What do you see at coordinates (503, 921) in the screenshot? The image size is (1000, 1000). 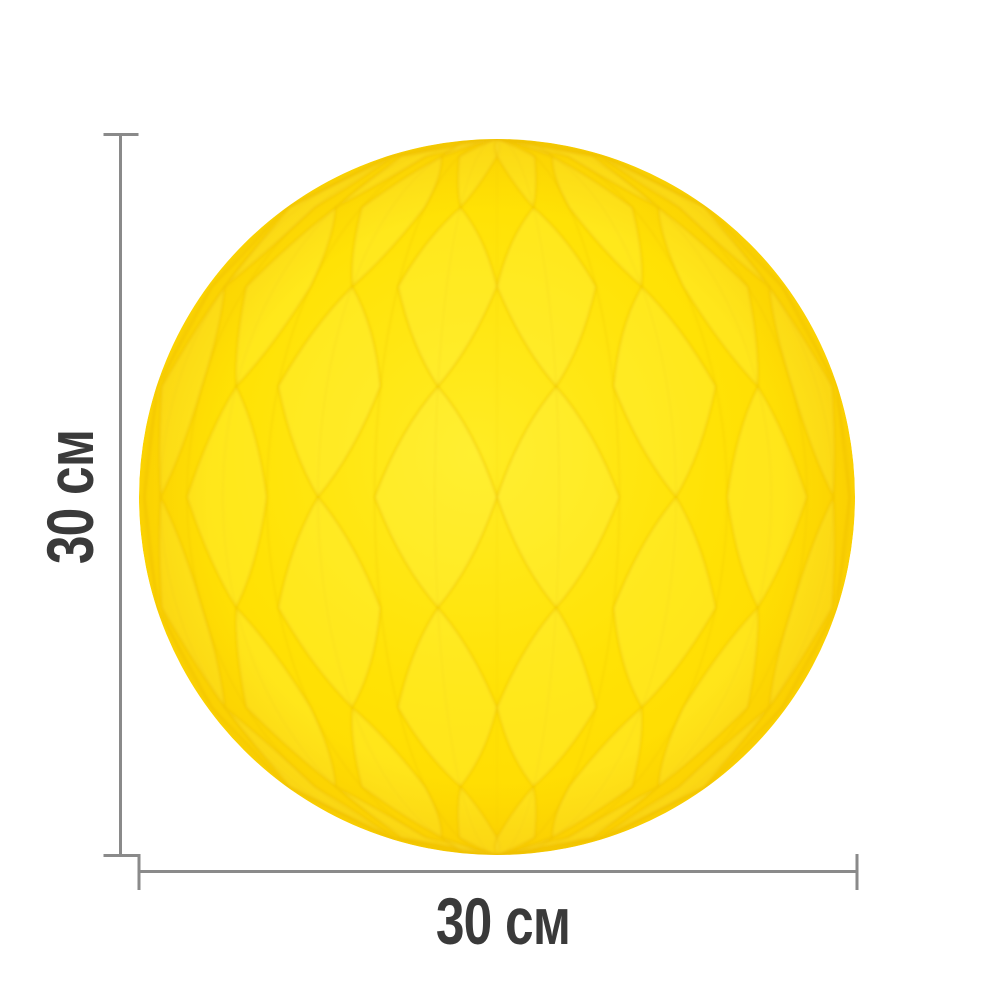 I see `width-dimension-label: 30 см` at bounding box center [503, 921].